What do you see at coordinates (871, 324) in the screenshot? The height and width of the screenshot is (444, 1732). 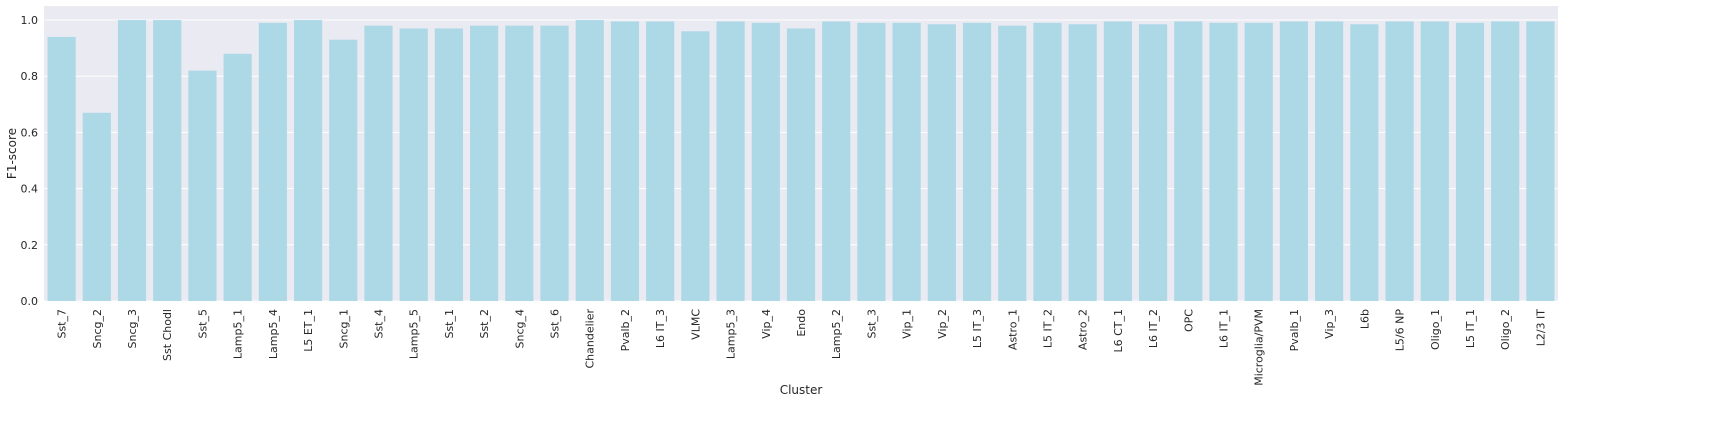 I see `x-tick-label: Sst_3` at bounding box center [871, 324].